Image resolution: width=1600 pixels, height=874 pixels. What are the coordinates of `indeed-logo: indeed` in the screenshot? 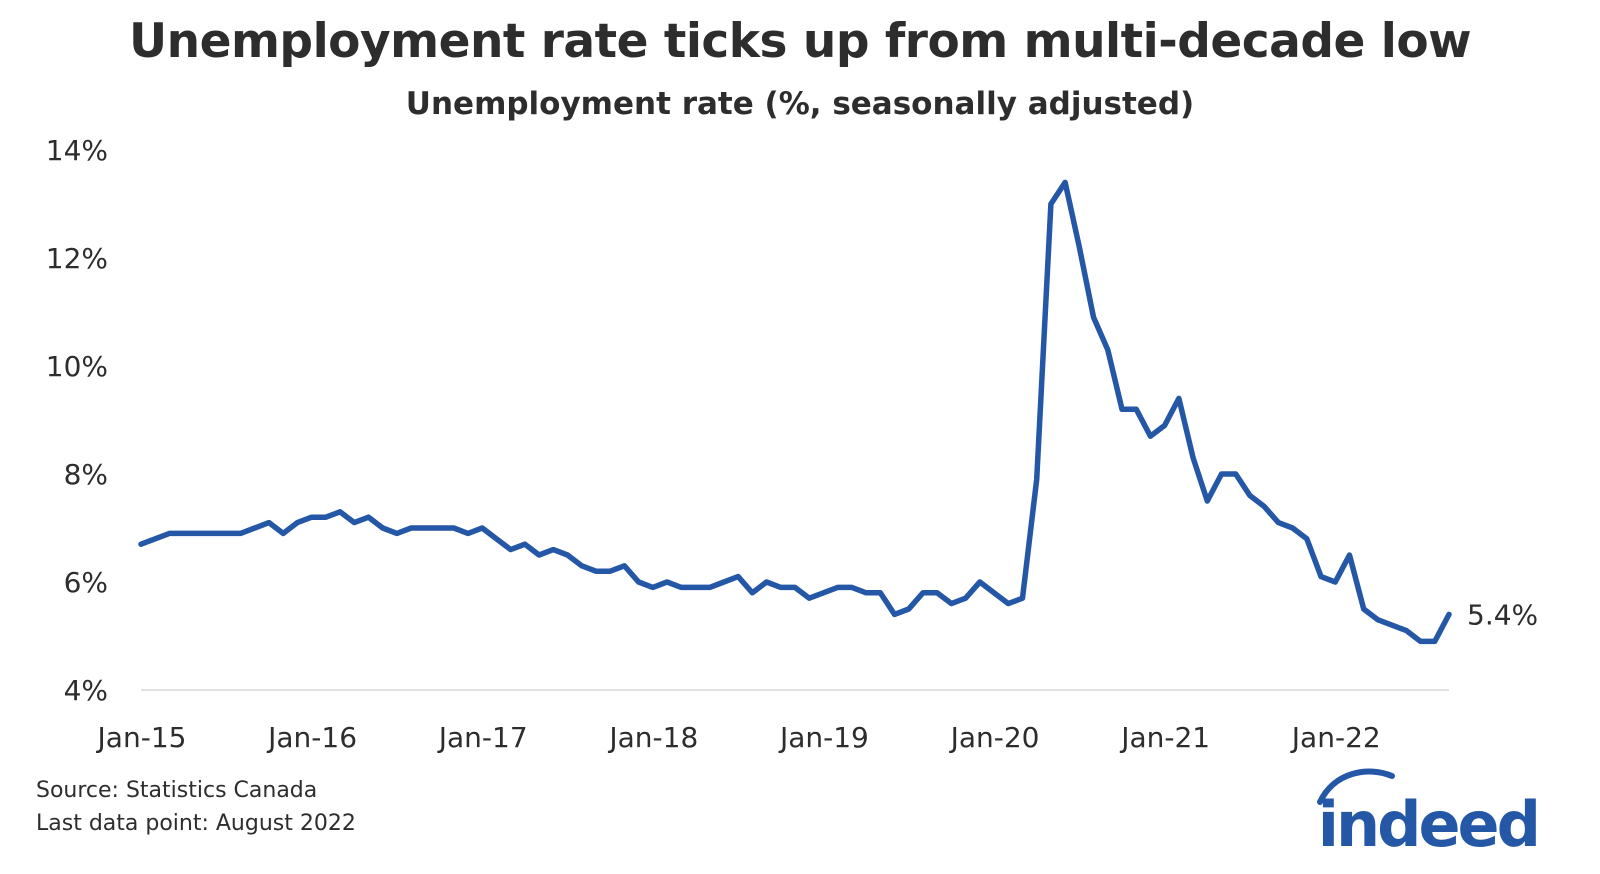 It's located at (1419, 813).